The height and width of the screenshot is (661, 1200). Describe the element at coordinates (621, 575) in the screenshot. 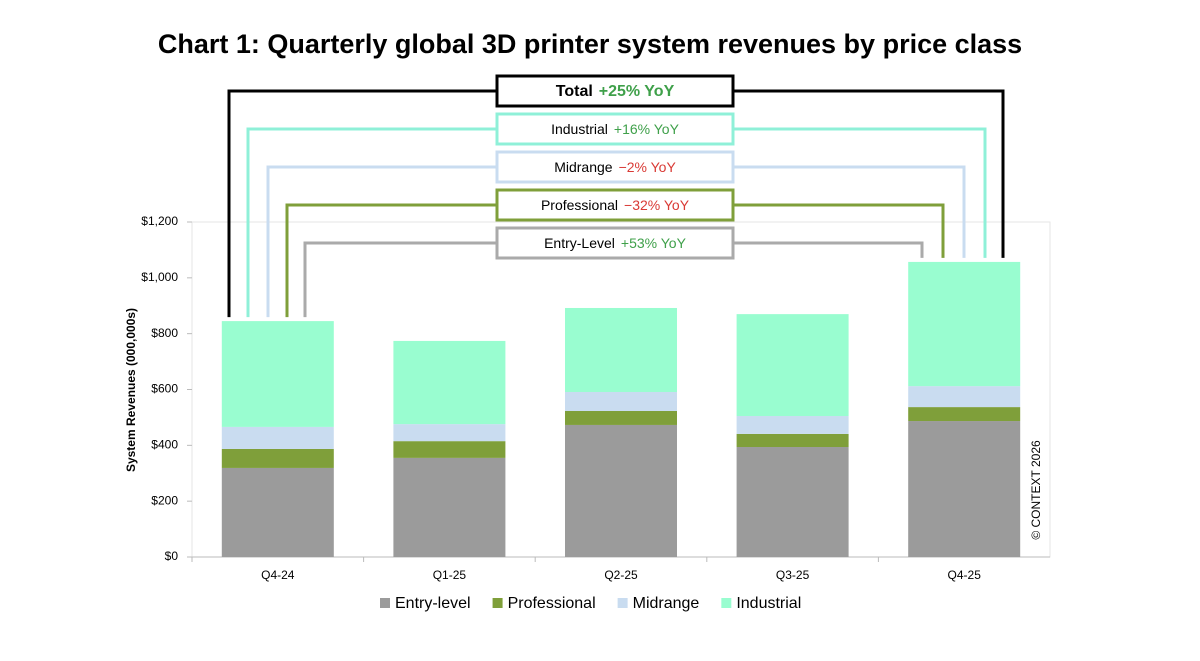

I see `x-tick-label: Q2-25` at that location.